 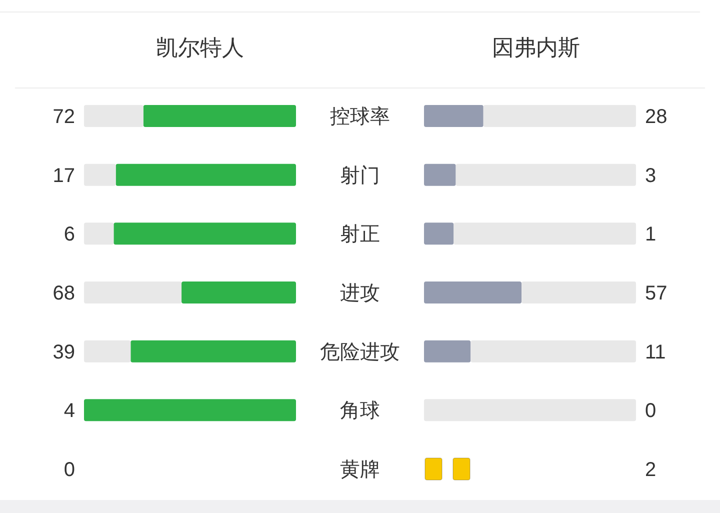 What do you see at coordinates (69, 411) in the screenshot?
I see `annotation: 4` at bounding box center [69, 411].